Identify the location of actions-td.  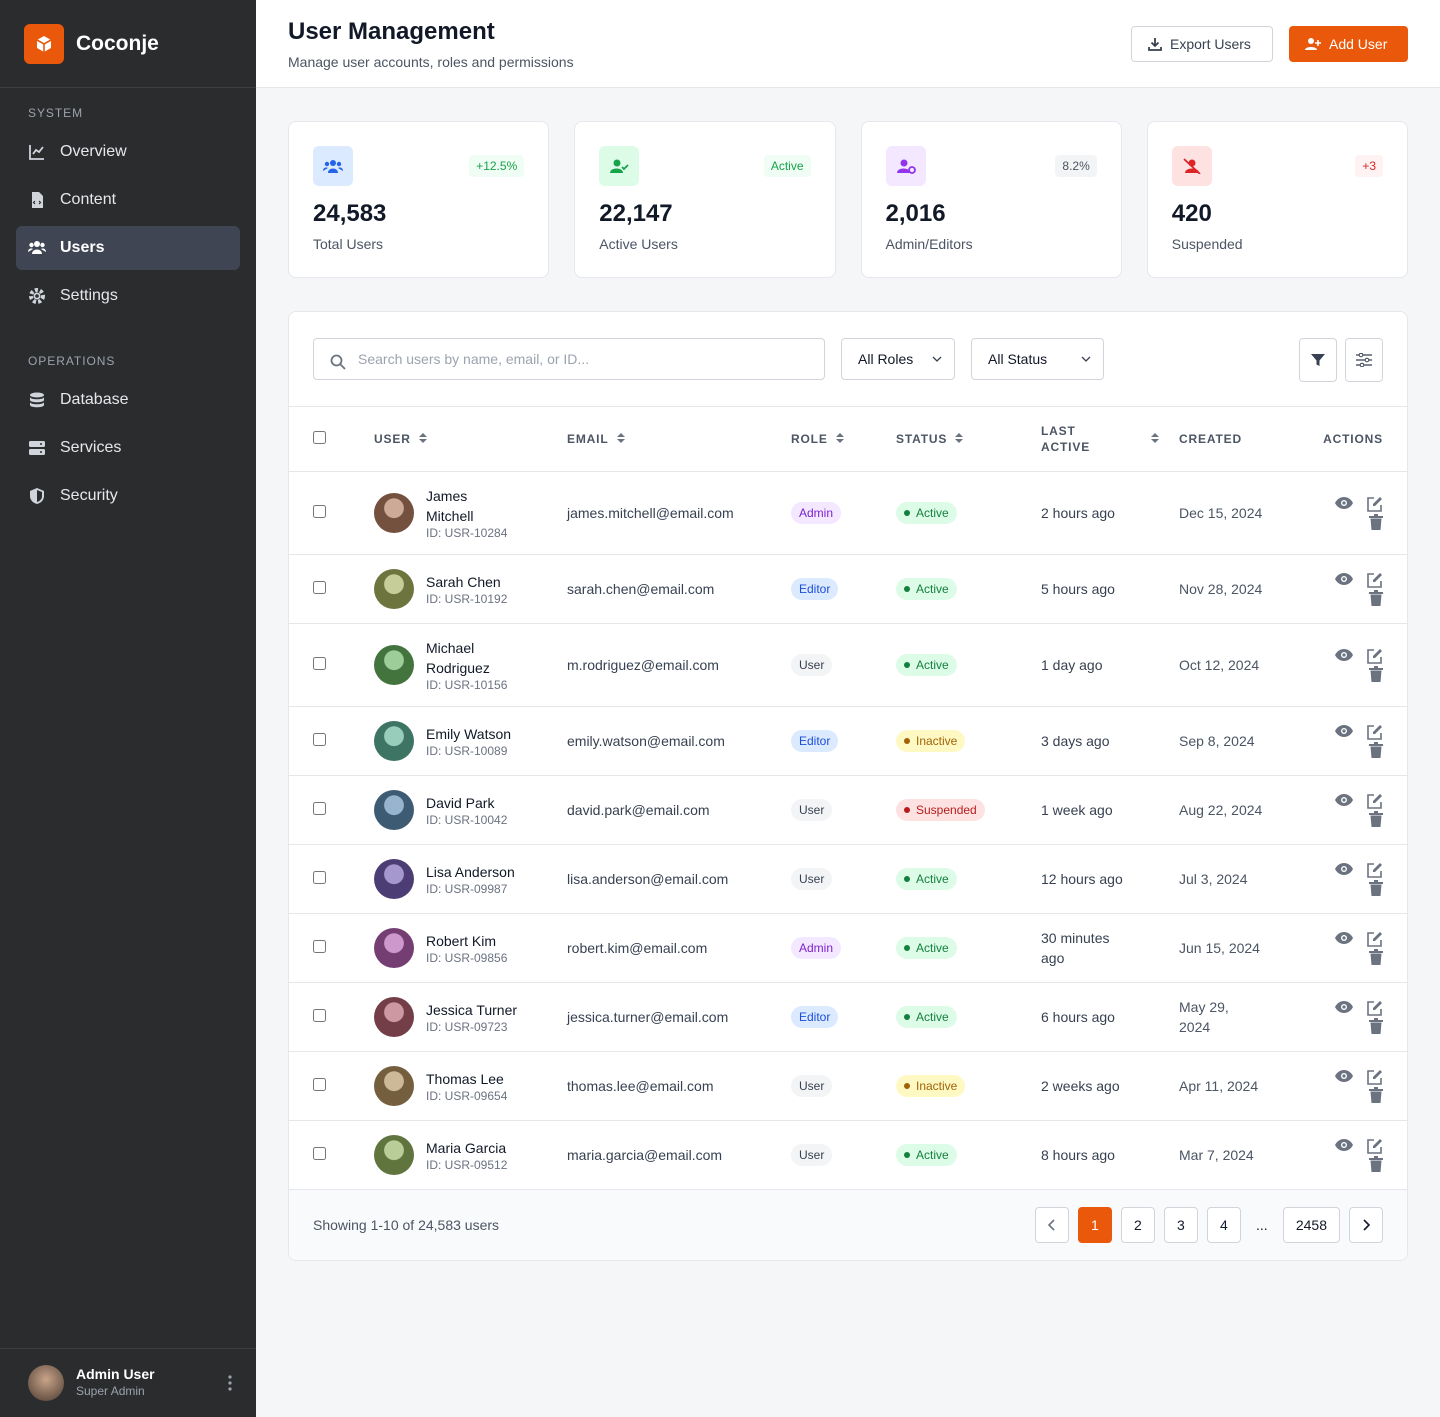
(1357, 878).